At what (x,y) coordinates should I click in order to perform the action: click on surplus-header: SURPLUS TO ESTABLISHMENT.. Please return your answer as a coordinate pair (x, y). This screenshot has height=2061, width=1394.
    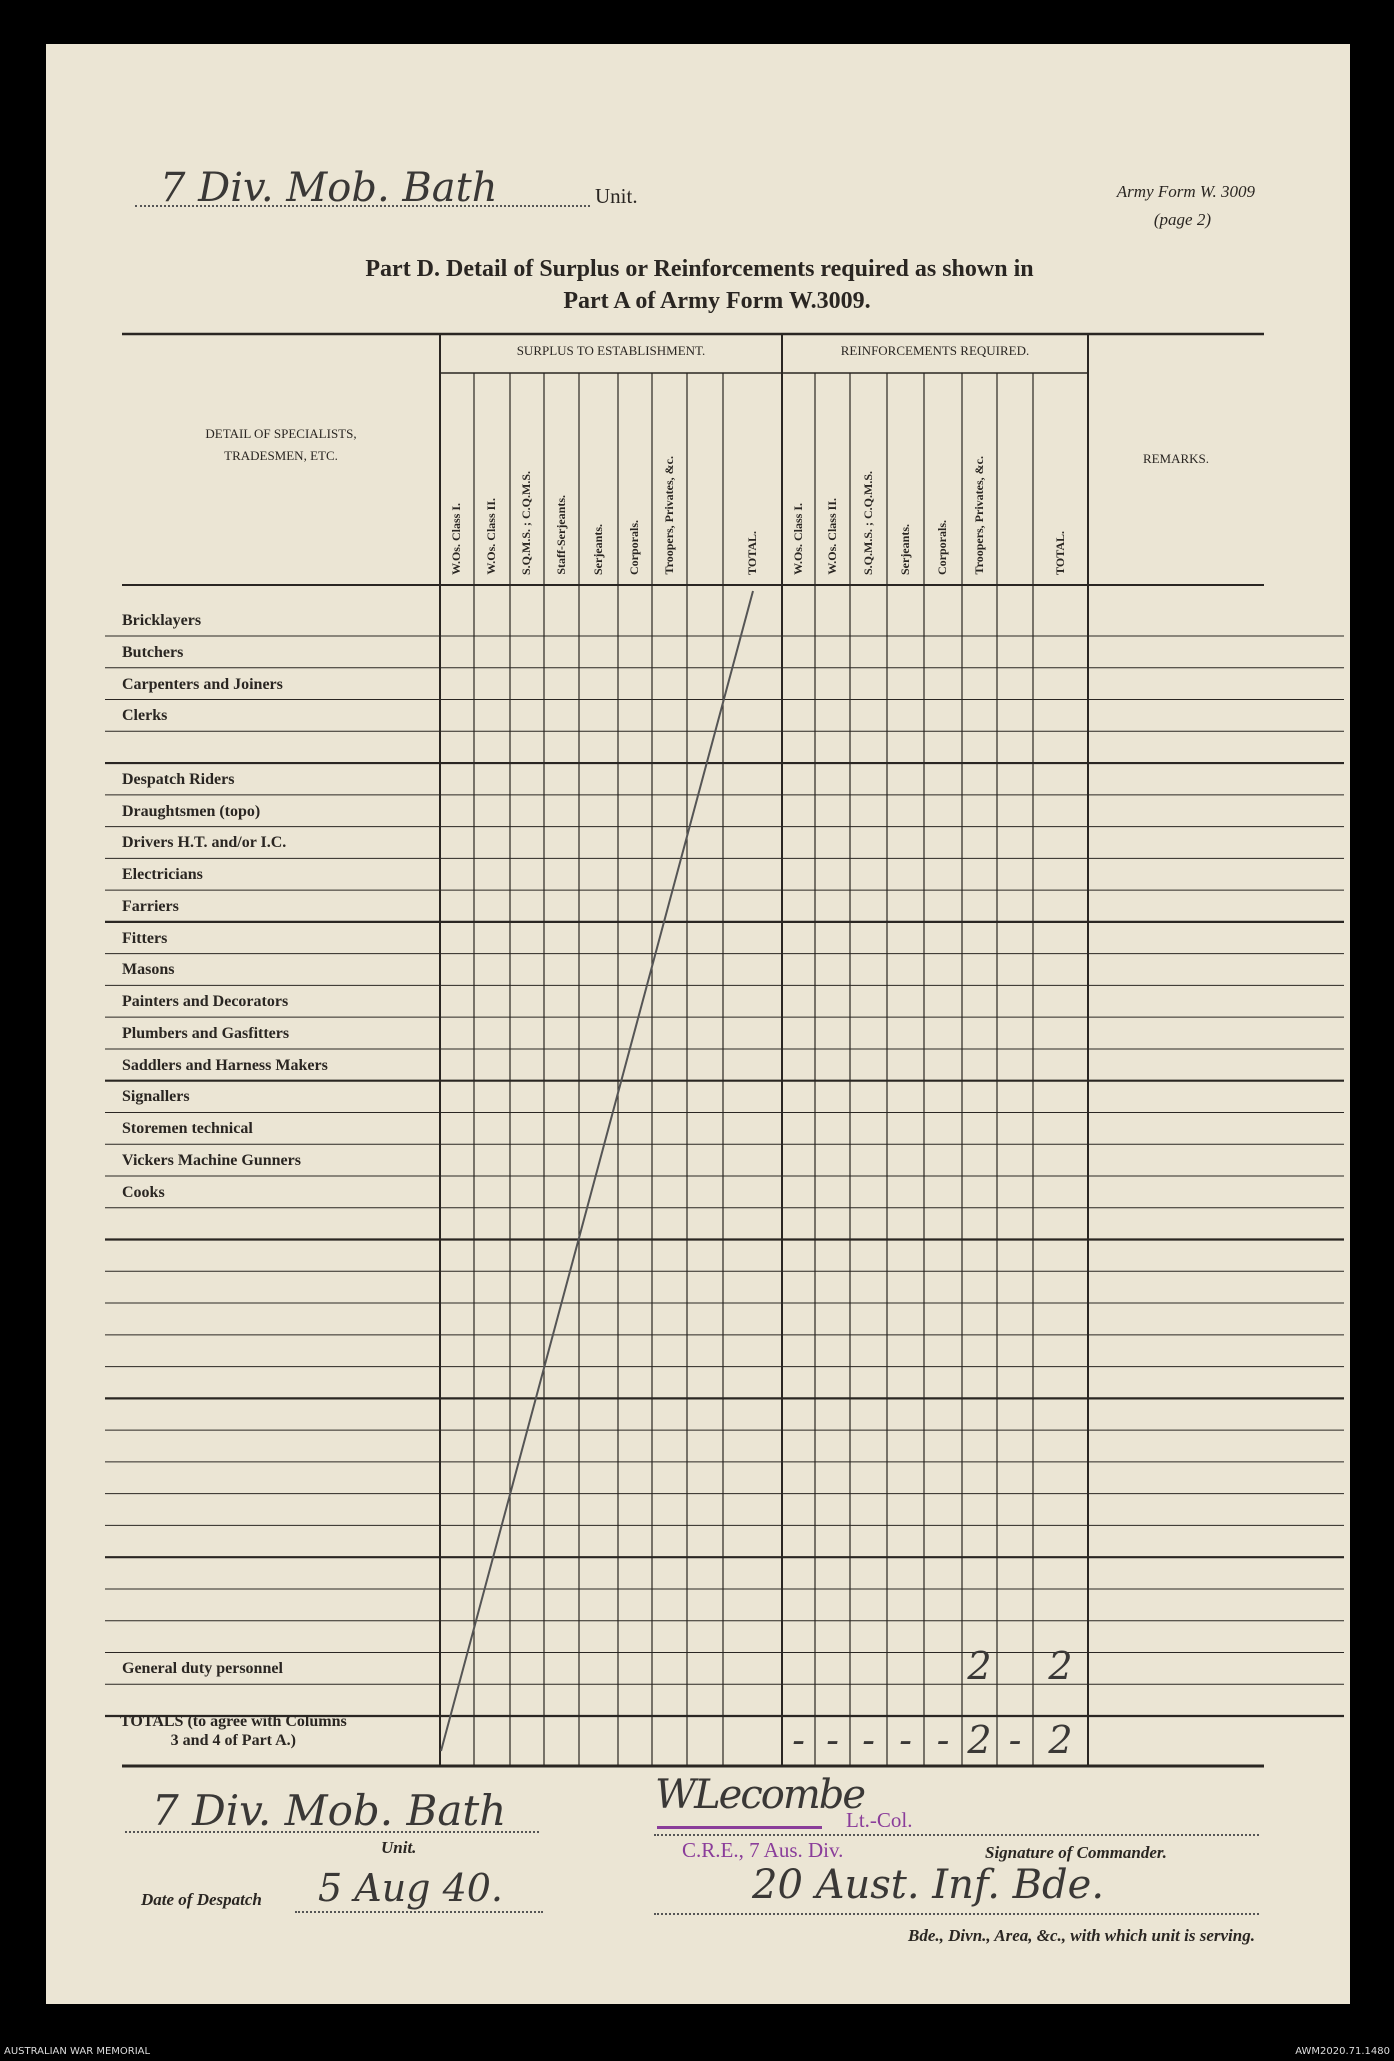
    Looking at the image, I should click on (611, 350).